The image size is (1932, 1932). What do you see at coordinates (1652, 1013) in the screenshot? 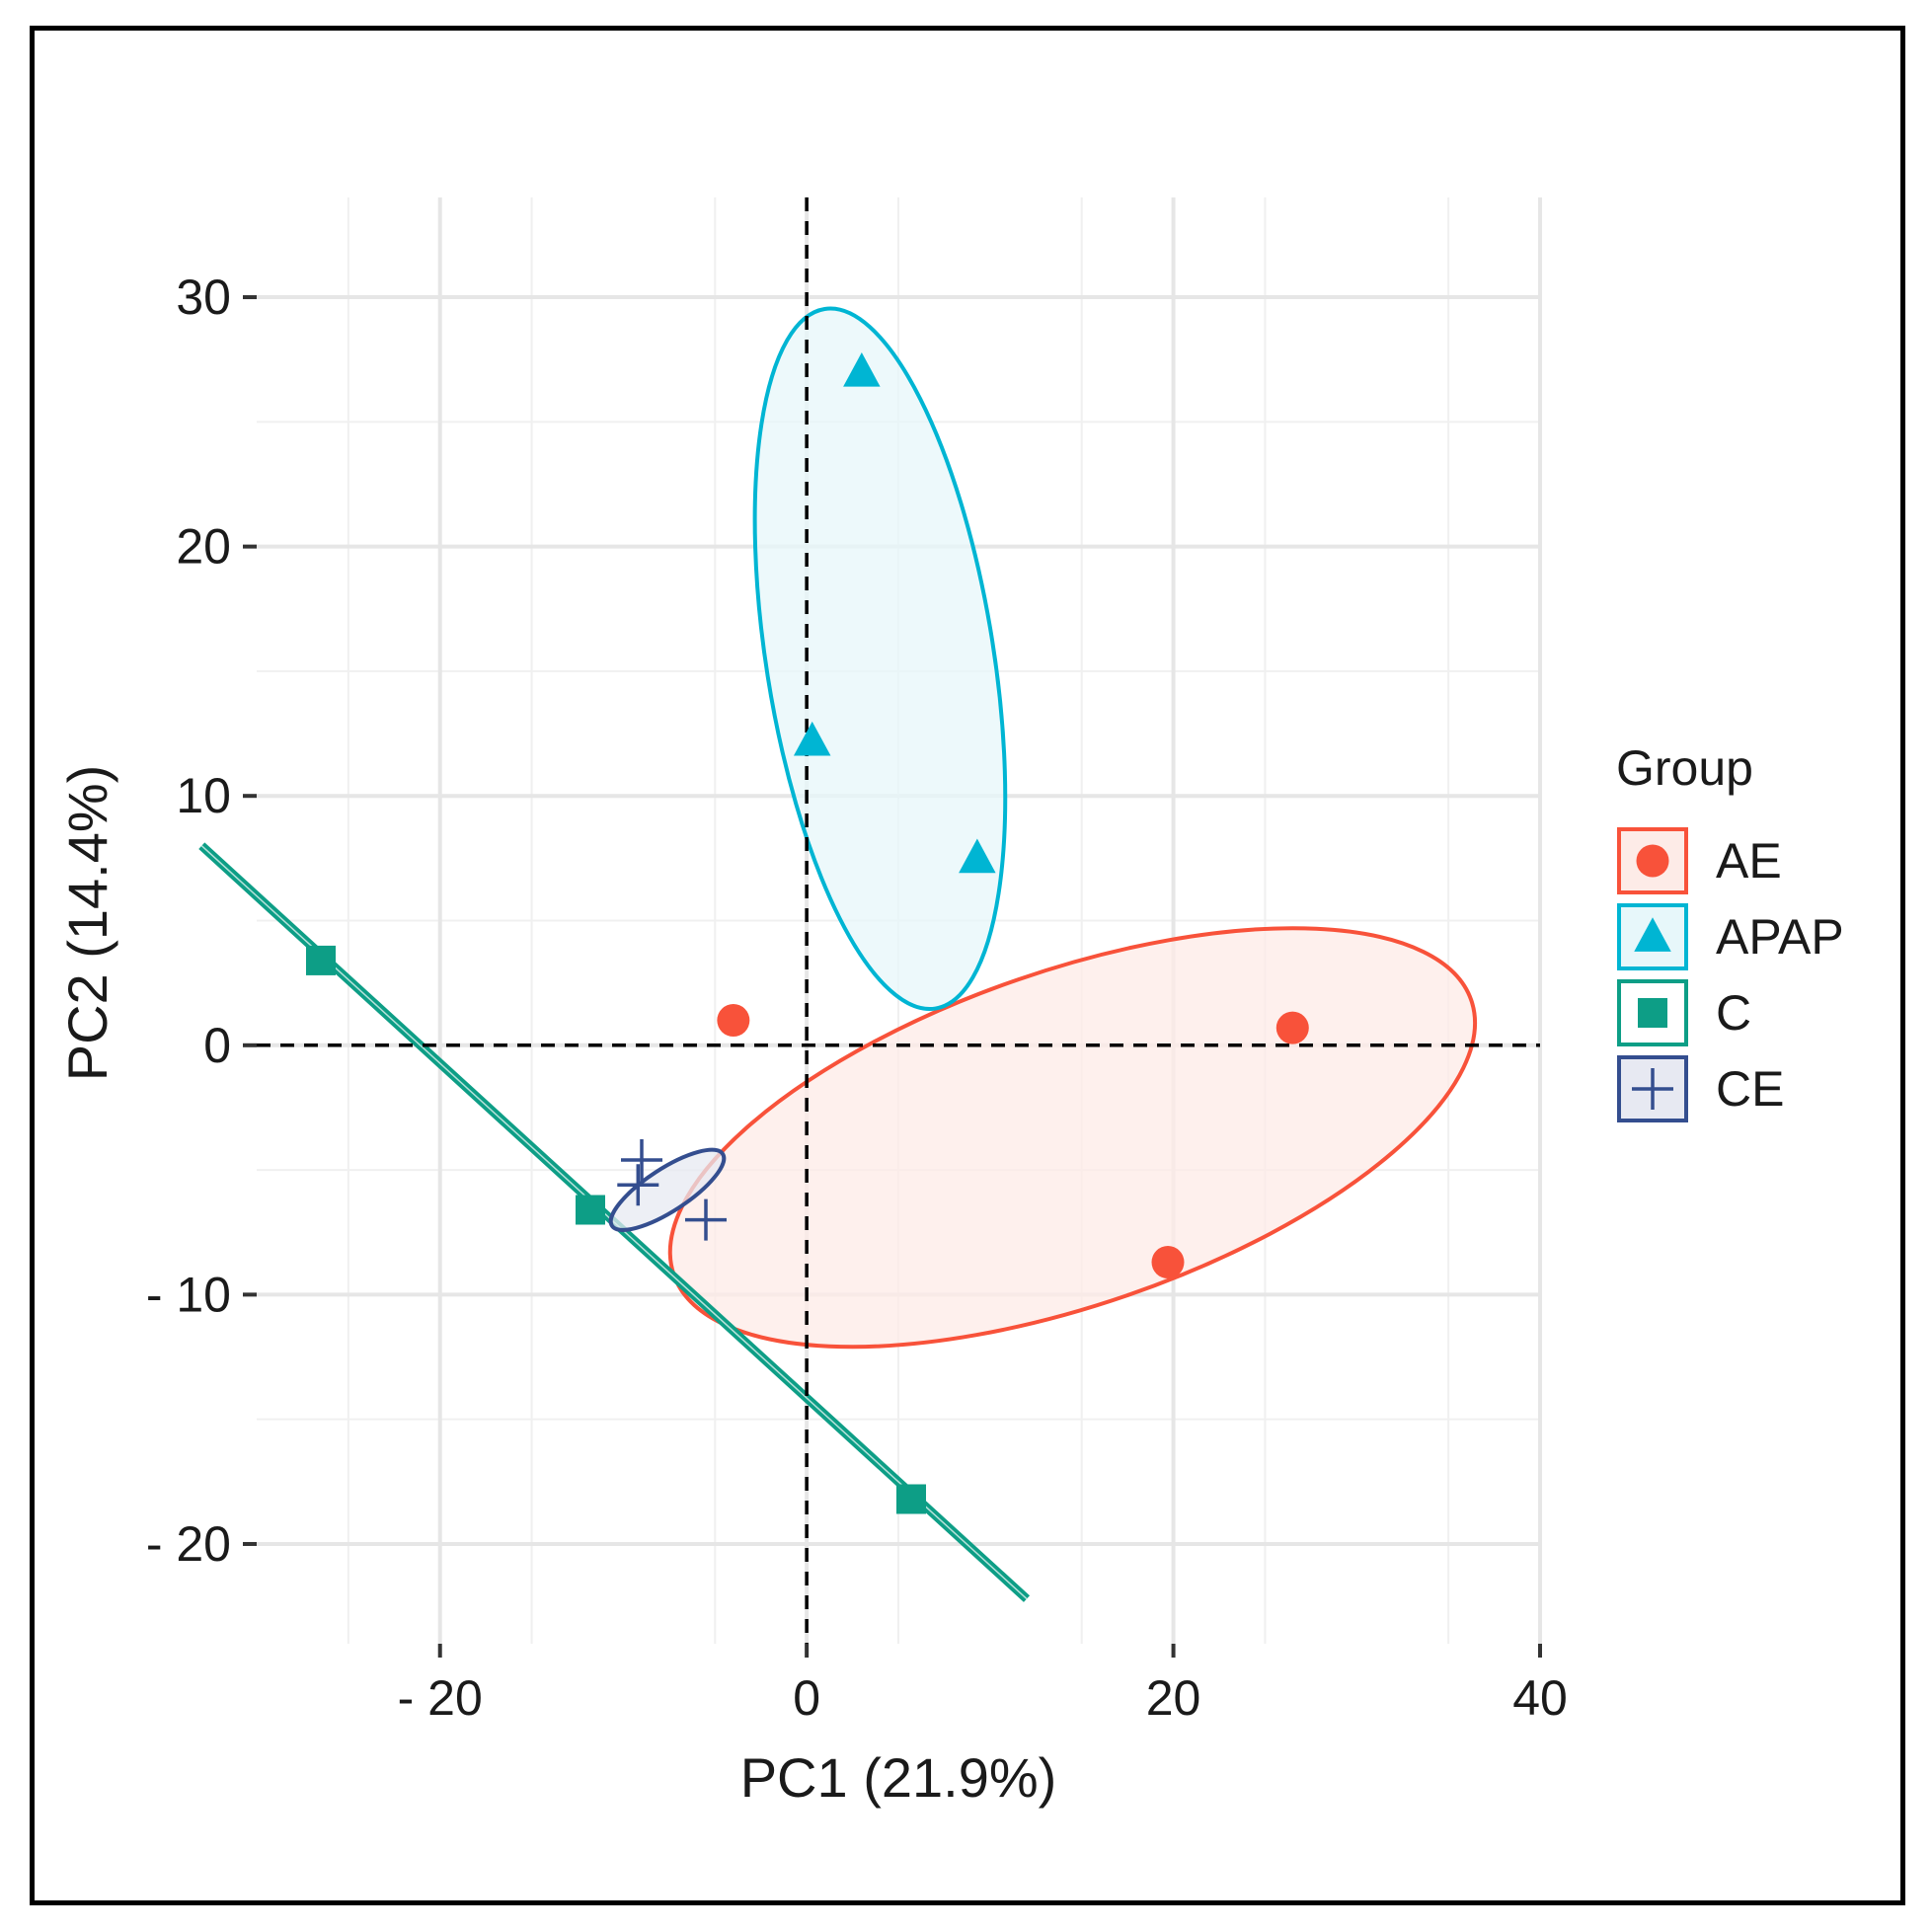
I see `legend-marker-c` at bounding box center [1652, 1013].